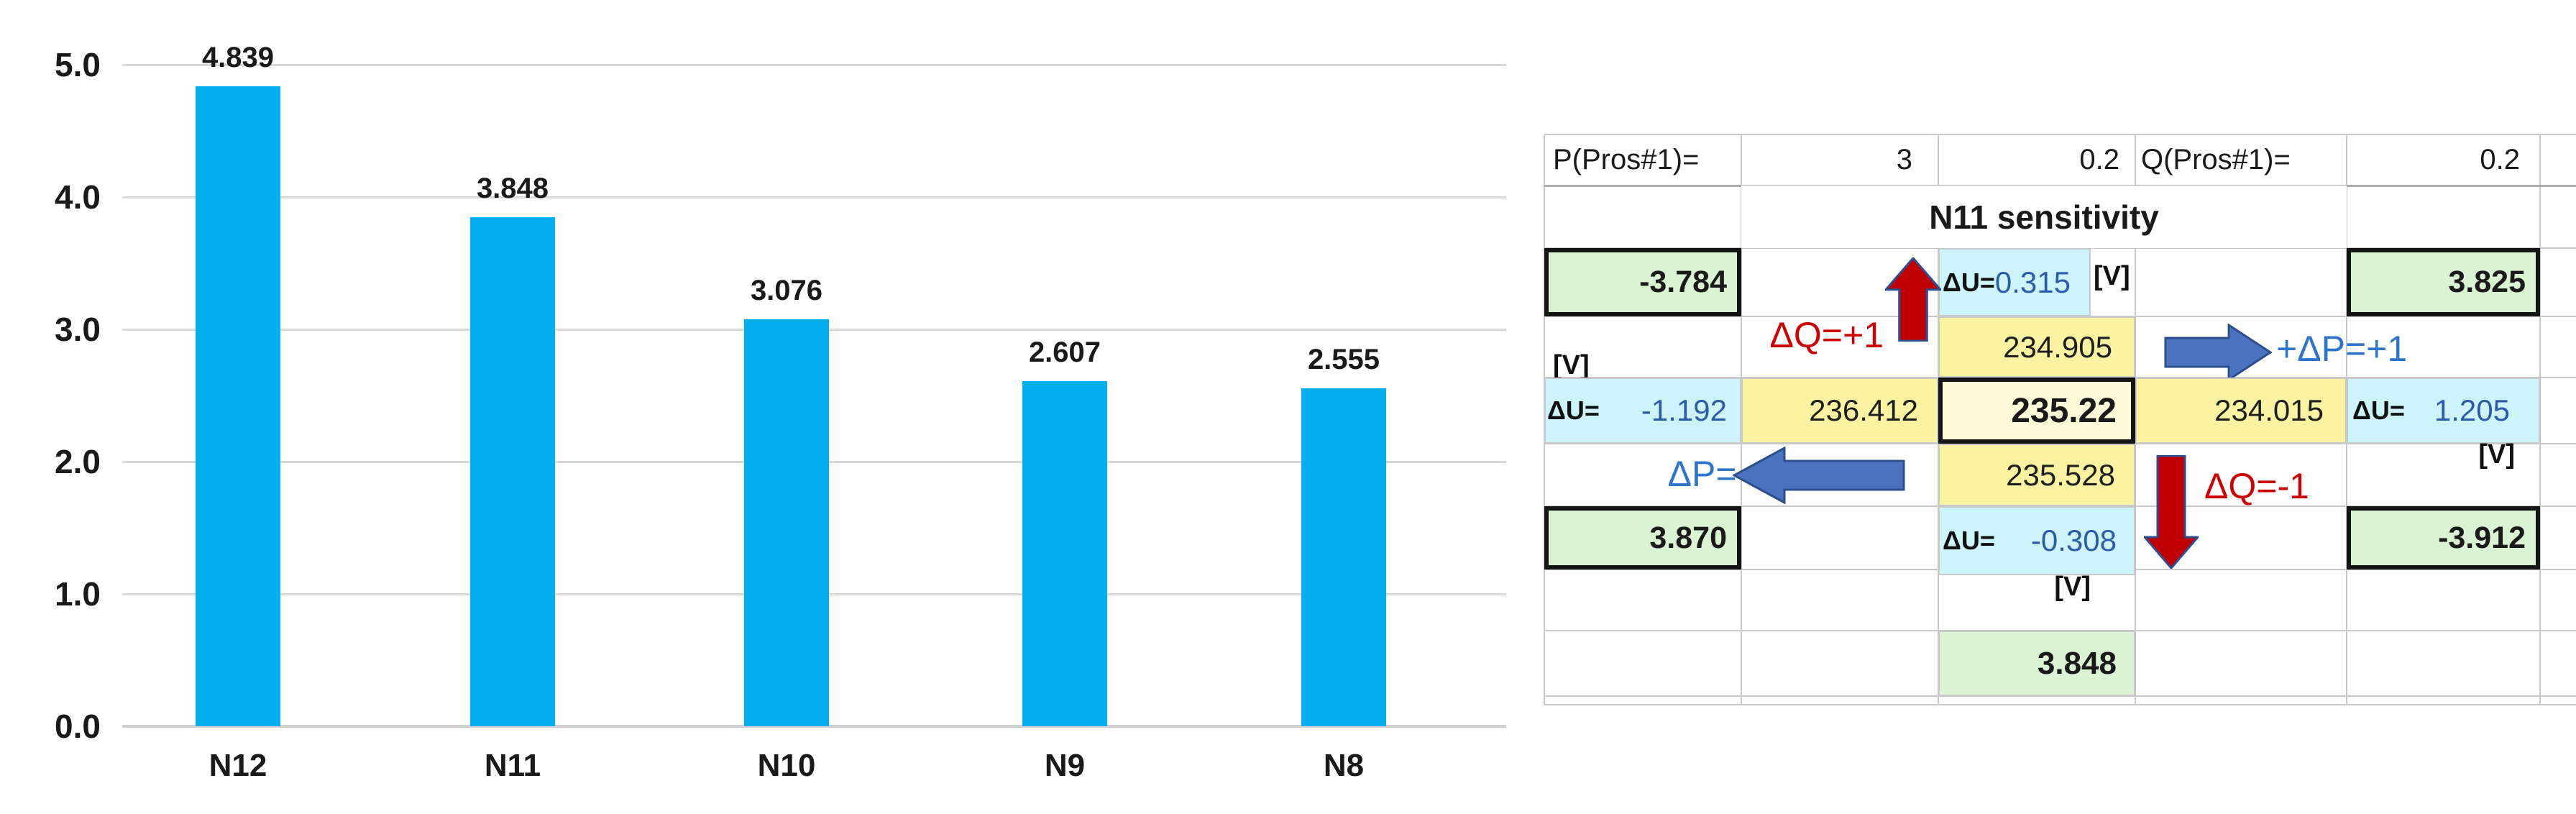  What do you see at coordinates (238, 58) in the screenshot?
I see `bar-value-label: 4.839` at bounding box center [238, 58].